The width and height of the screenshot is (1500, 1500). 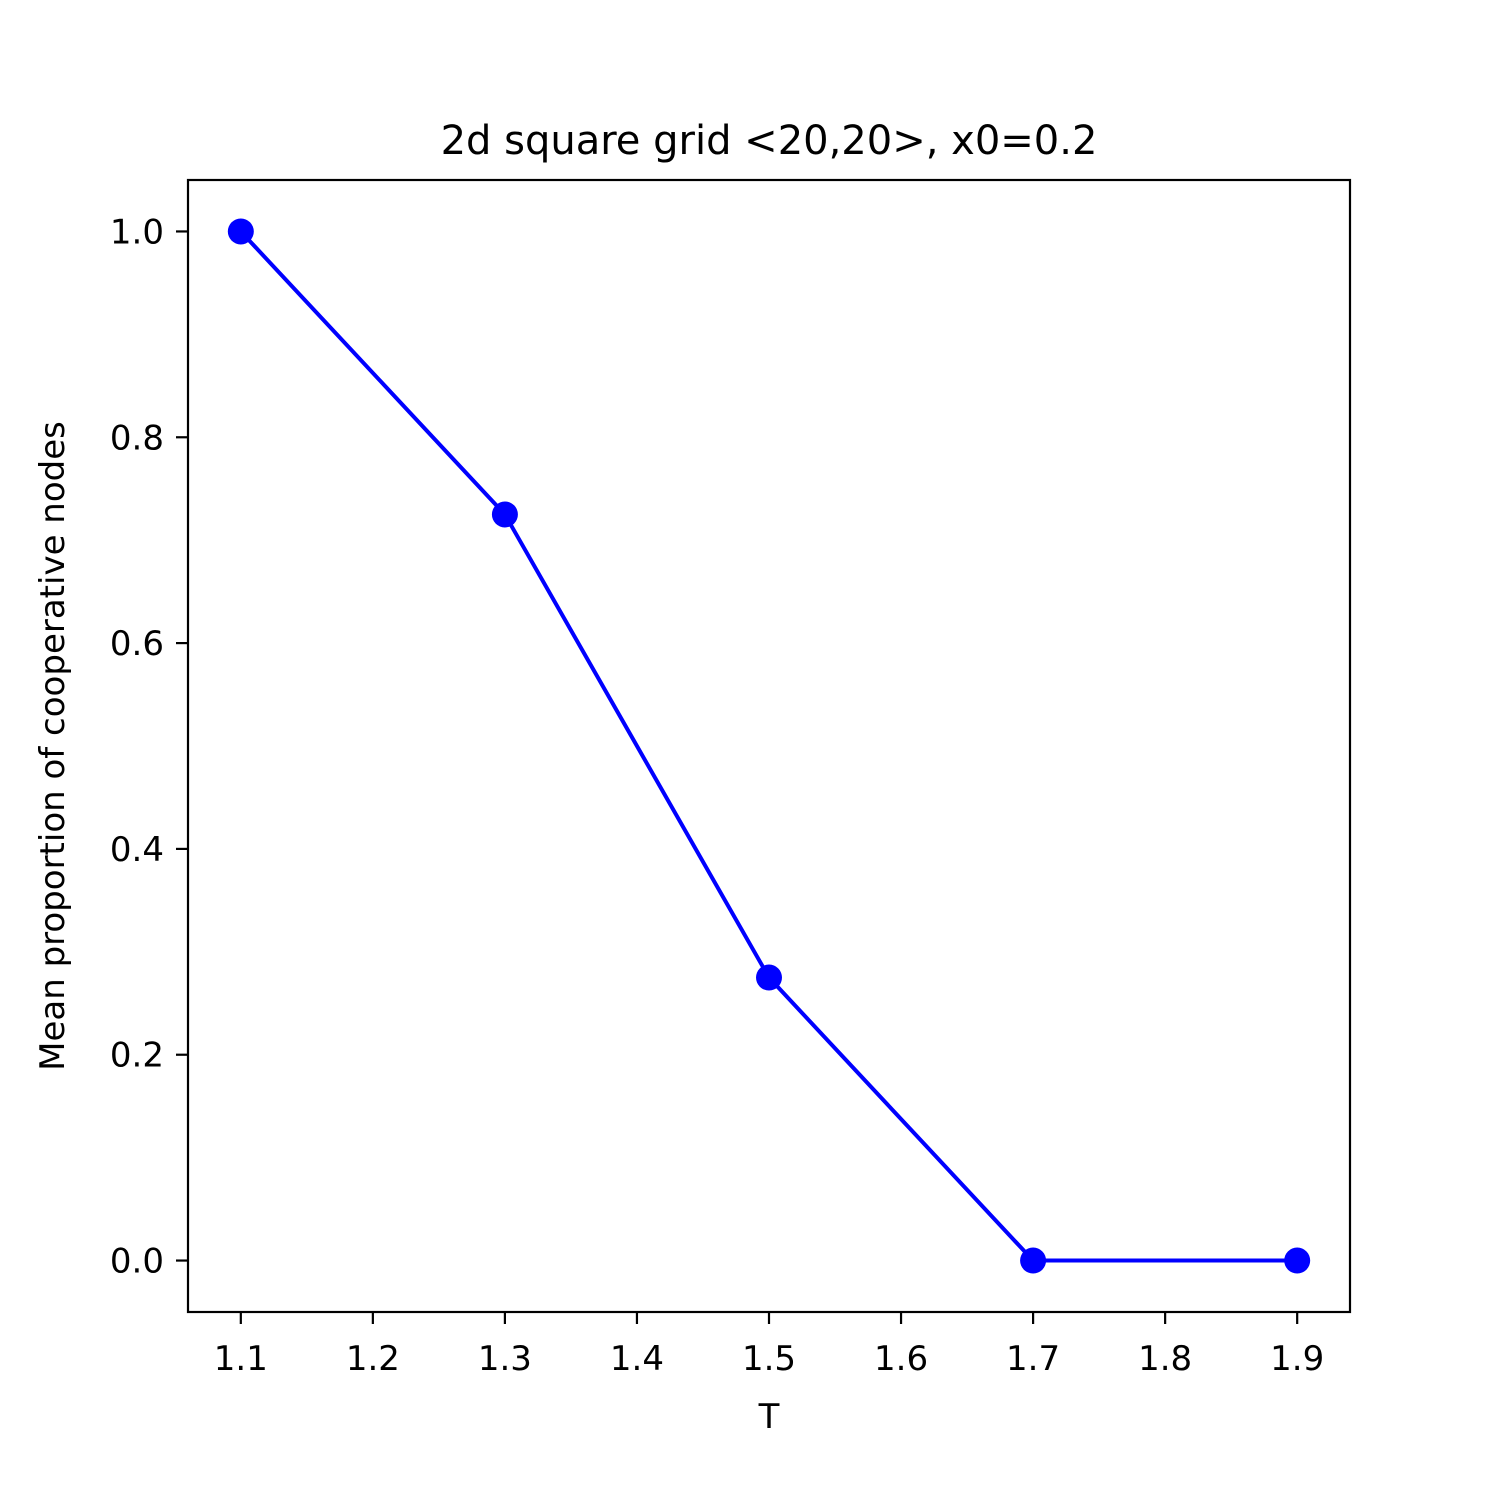 I want to click on x-tick-label: 1.3, so click(x=505, y=1359).